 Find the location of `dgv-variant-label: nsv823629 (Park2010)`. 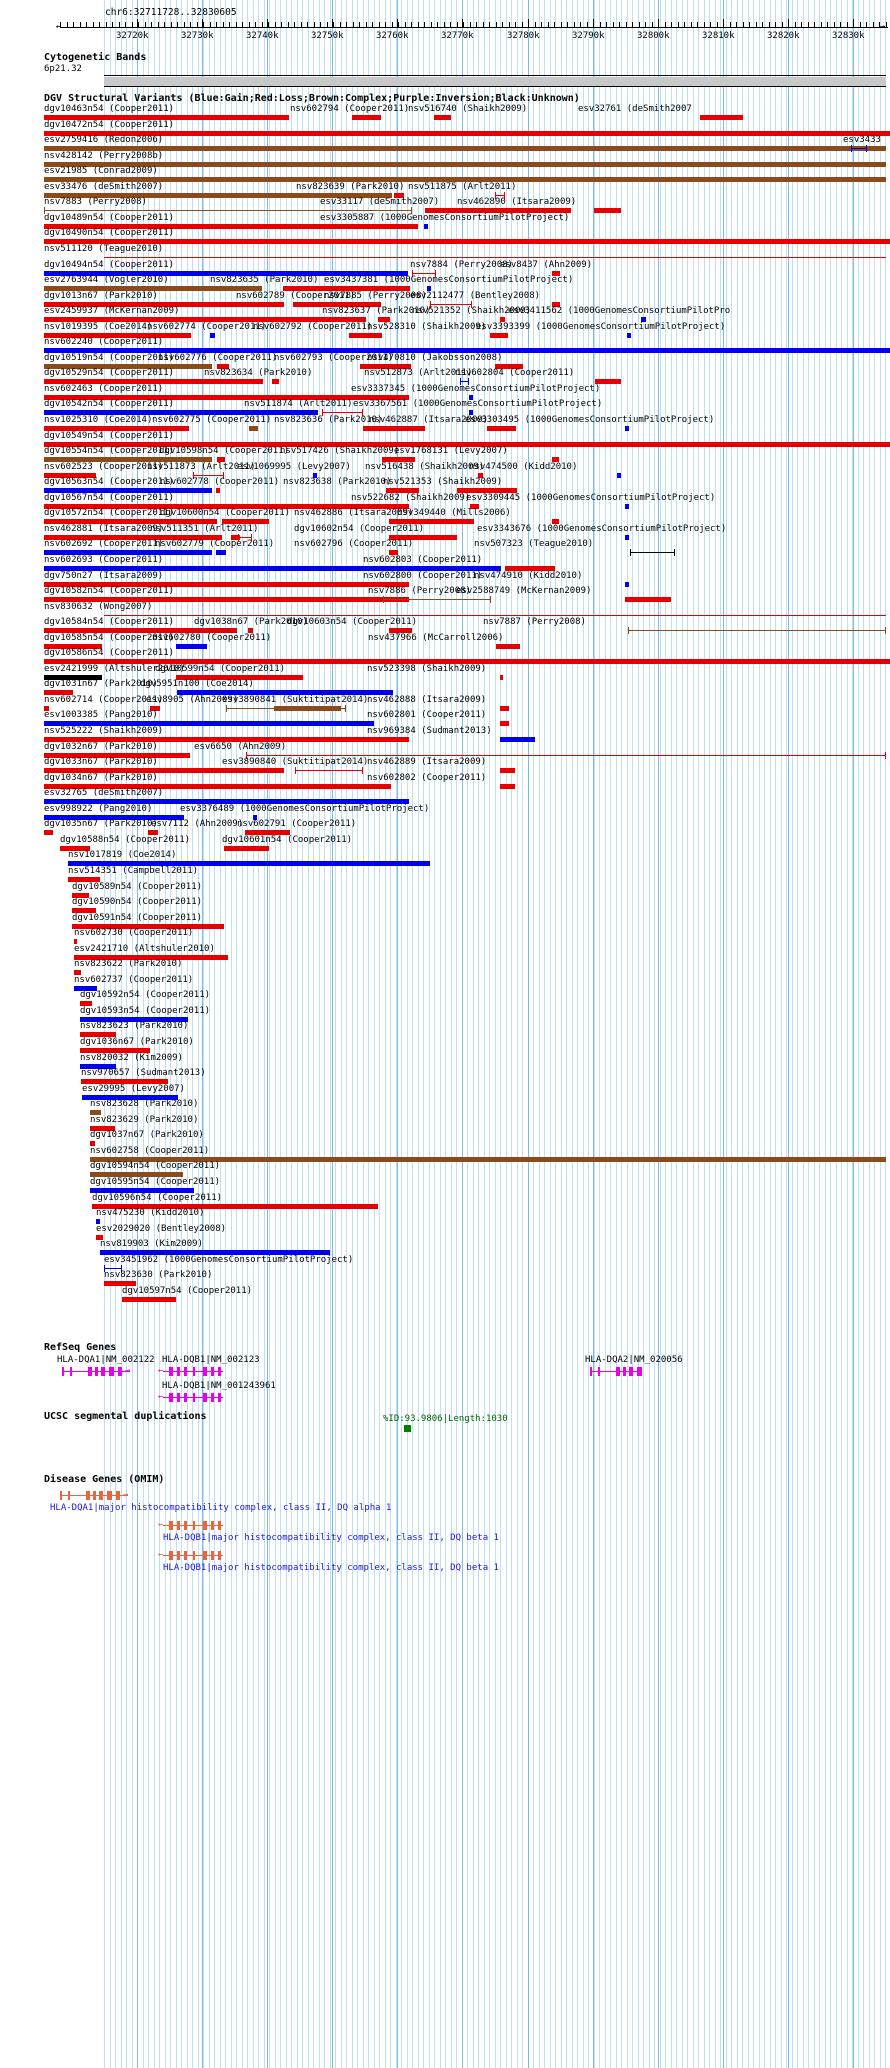

dgv-variant-label: nsv823629 (Park2010) is located at coordinates (144, 1120).